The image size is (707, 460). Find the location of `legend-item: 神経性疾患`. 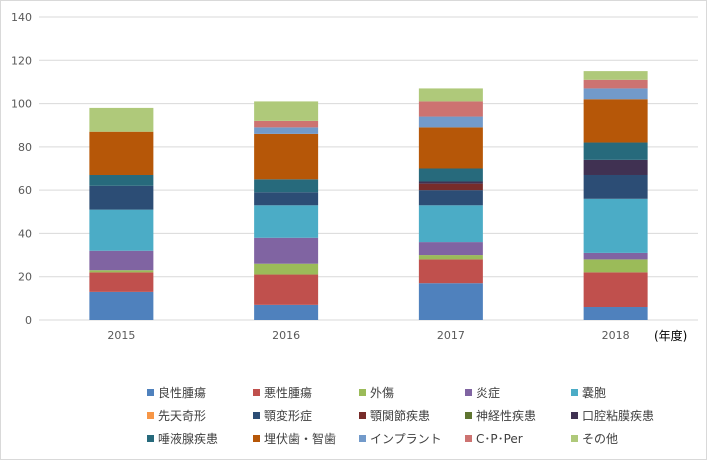

legend-item: 神経性疾患 is located at coordinates (515, 415).